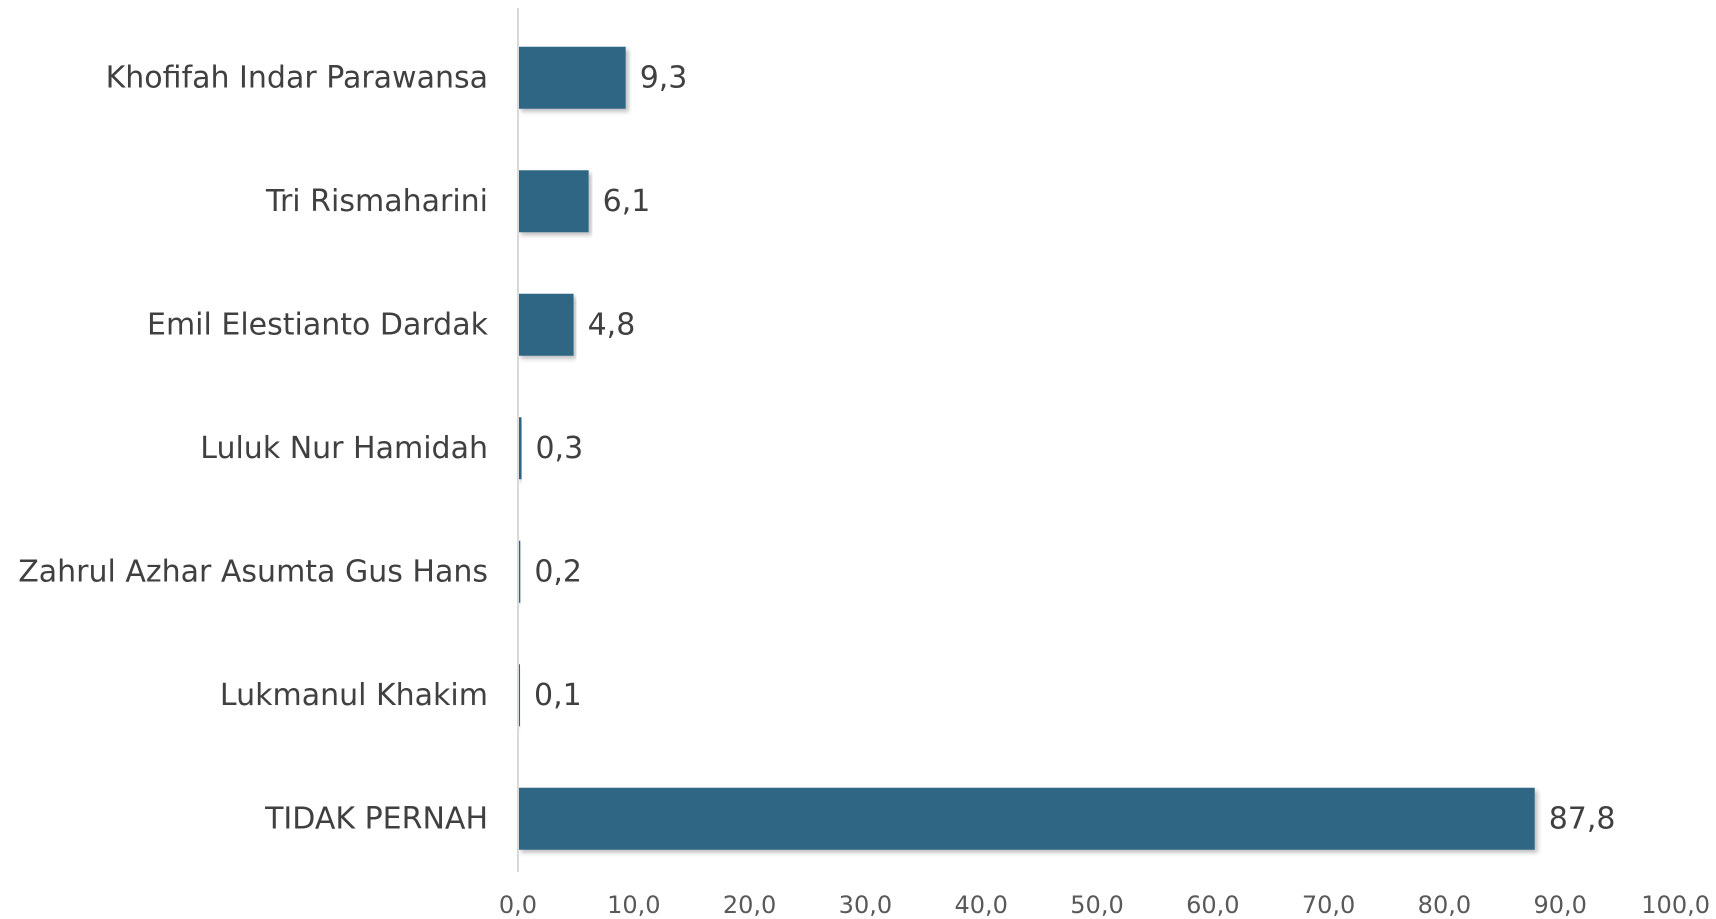 The height and width of the screenshot is (919, 1716). What do you see at coordinates (558, 695) in the screenshot?
I see `value-label: 0,1` at bounding box center [558, 695].